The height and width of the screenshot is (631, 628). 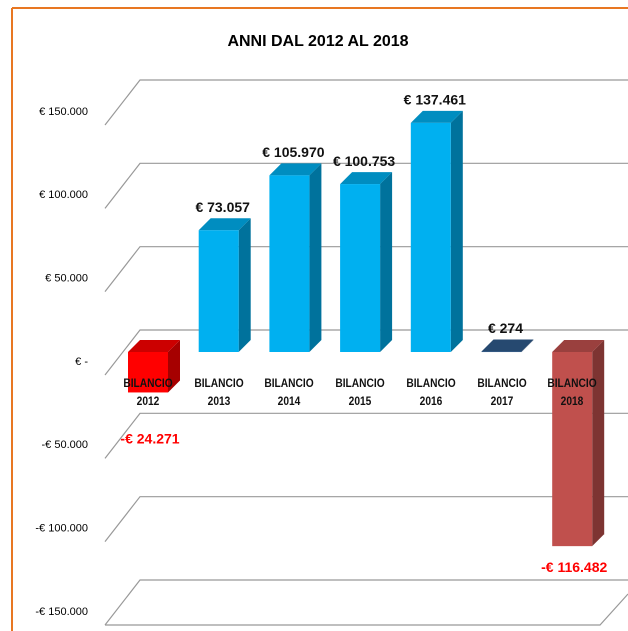 I want to click on y-tick-label: € 150.000, so click(x=63, y=112).